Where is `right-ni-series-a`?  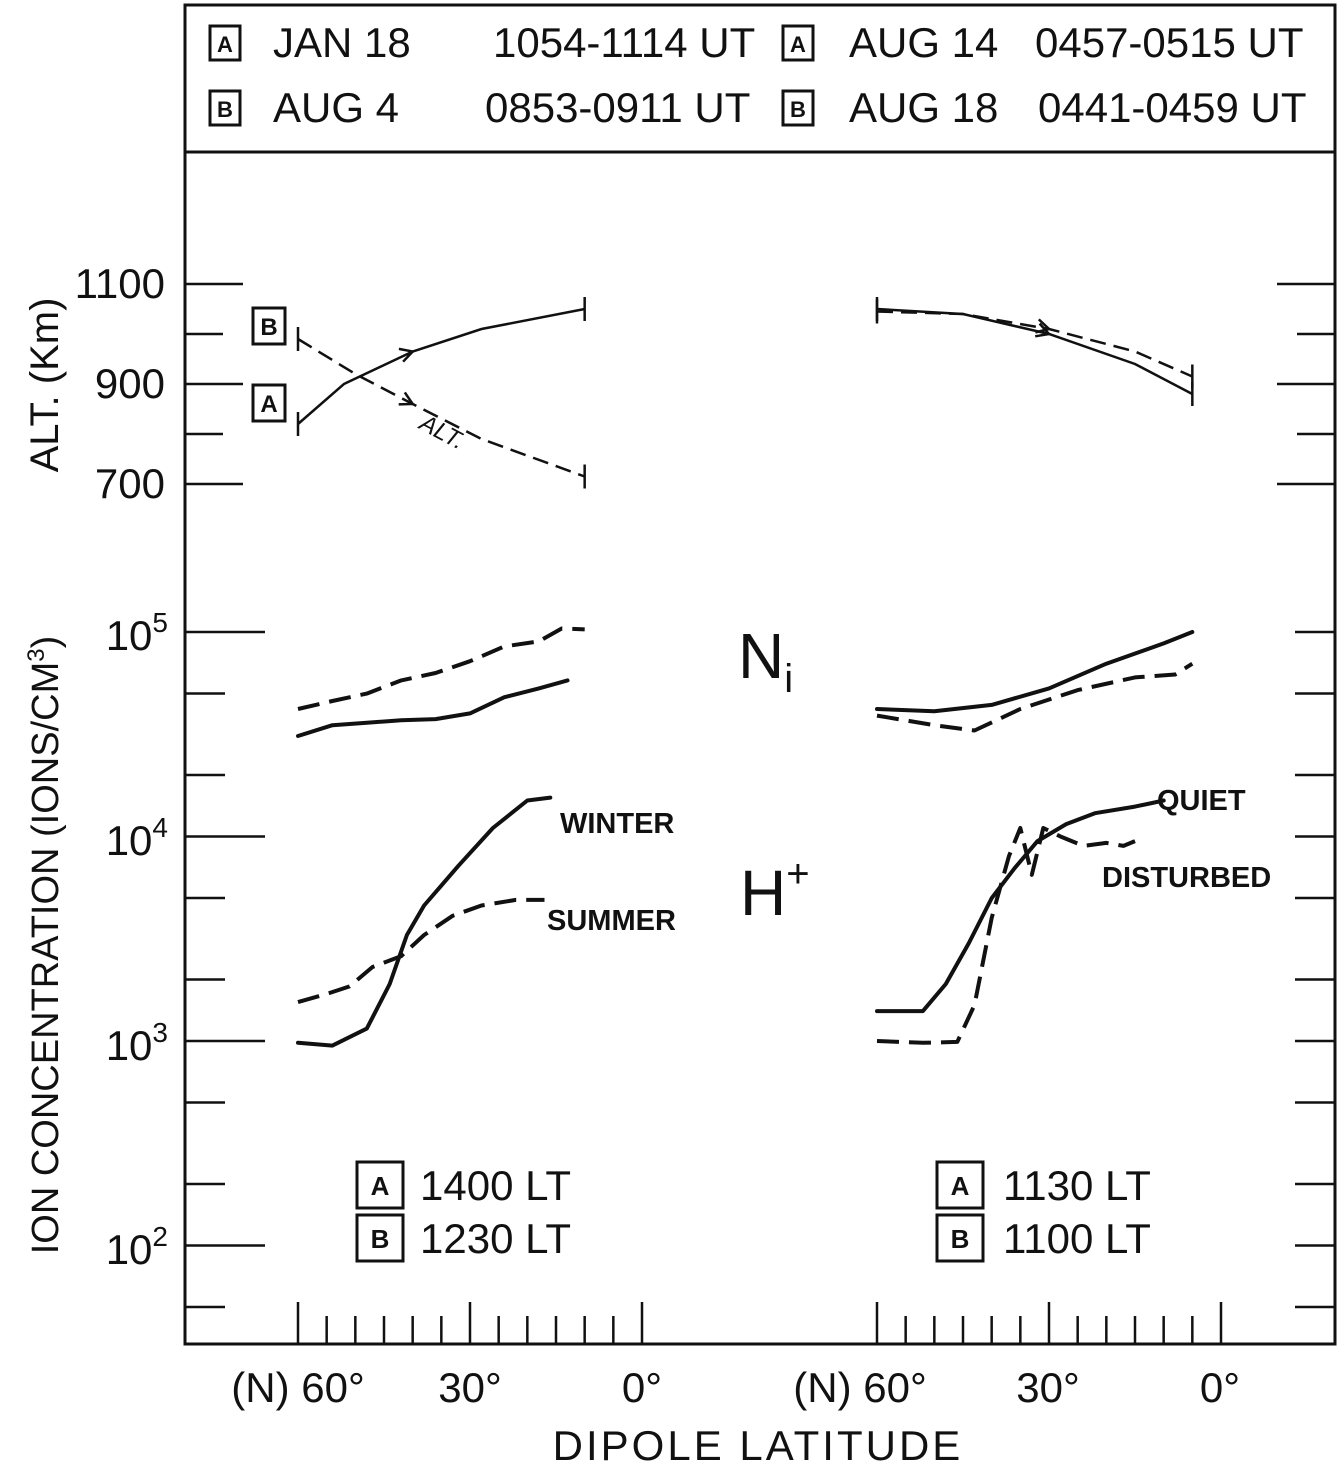 right-ni-series-a is located at coordinates (1035, 672).